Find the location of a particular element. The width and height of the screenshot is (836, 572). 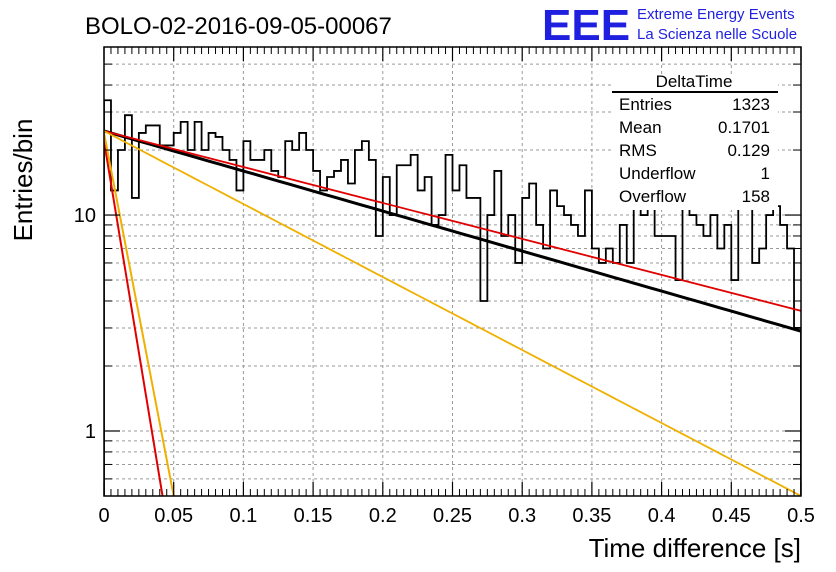

stats-label-rms: RMS is located at coordinates (638, 150).